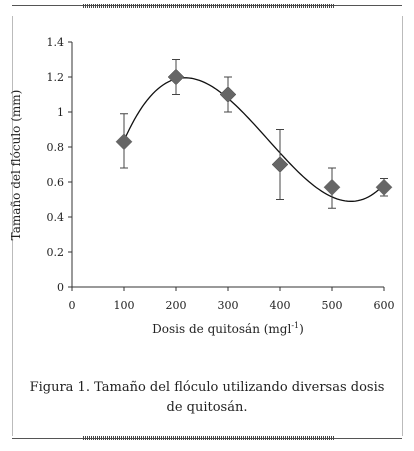 The height and width of the screenshot is (451, 414). I want to click on y-tick-label: 0.6, so click(56, 182).